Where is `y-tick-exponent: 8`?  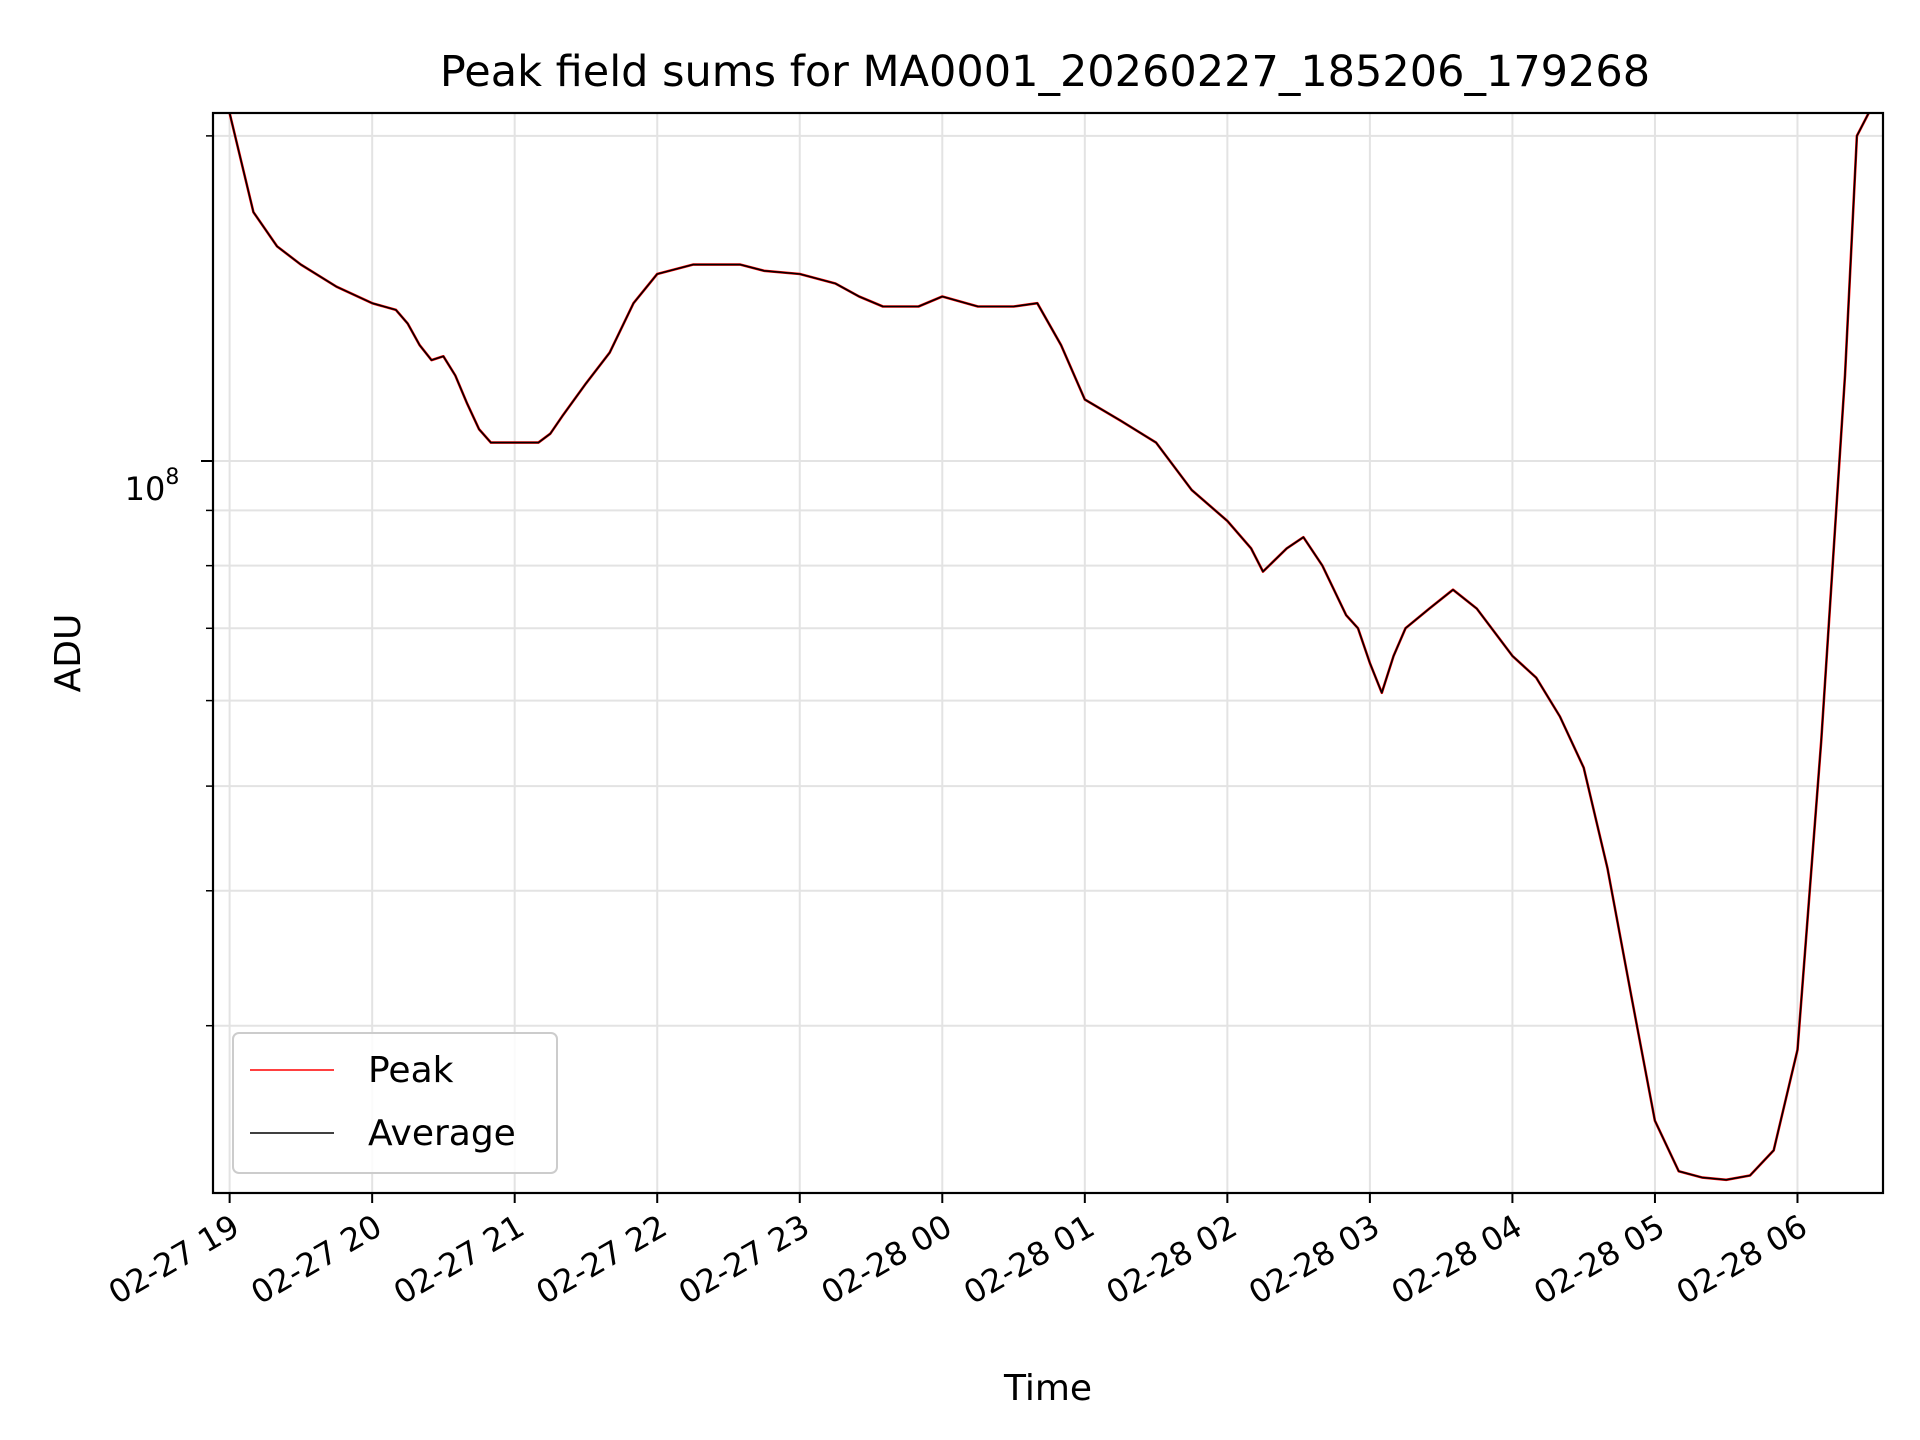
y-tick-exponent: 8 is located at coordinates (172, 477).